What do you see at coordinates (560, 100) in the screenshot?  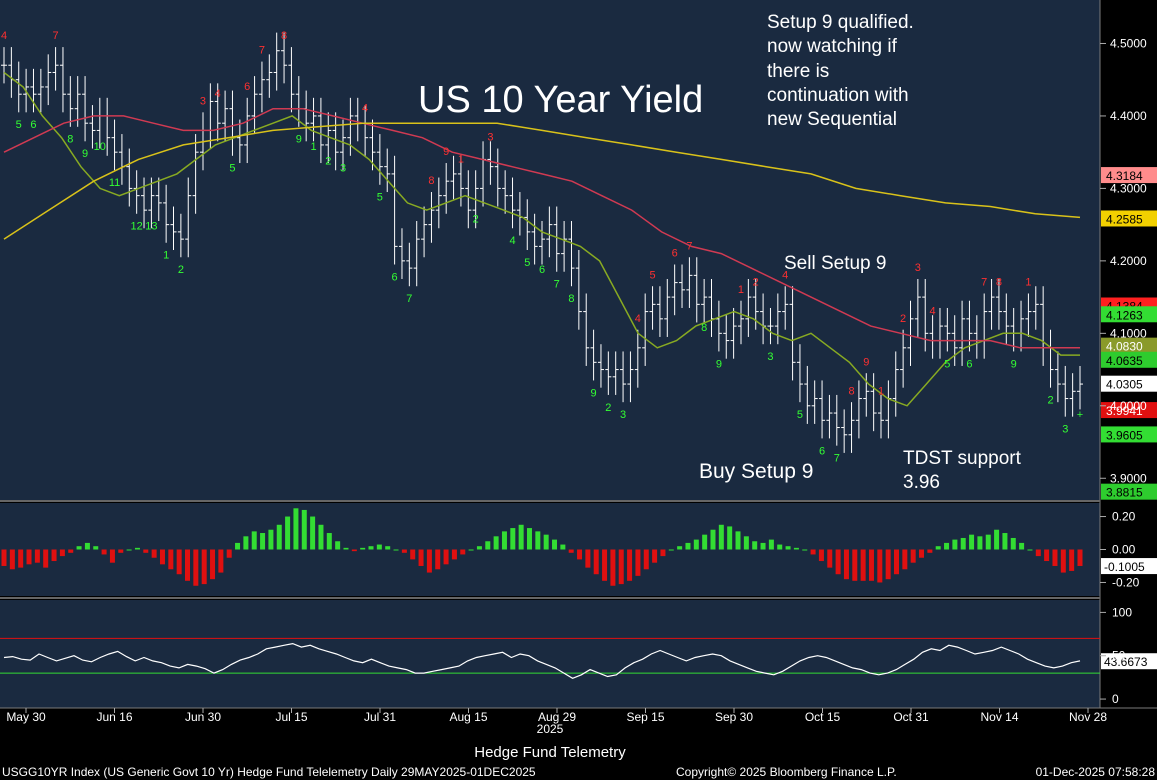 I see `chart-title: US 10 Year Yield` at bounding box center [560, 100].